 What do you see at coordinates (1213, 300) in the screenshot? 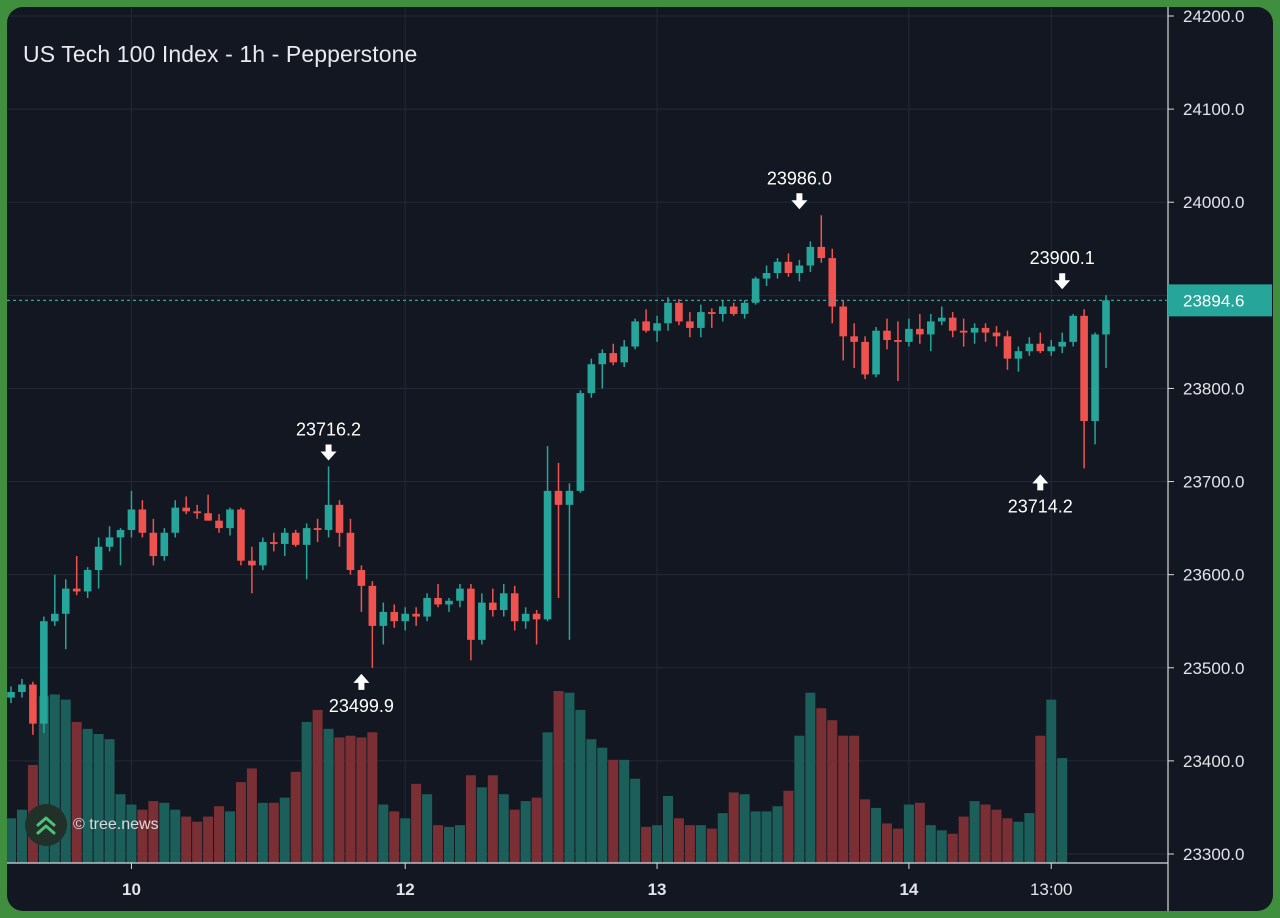
I see `current-price-label: 23894.6` at bounding box center [1213, 300].